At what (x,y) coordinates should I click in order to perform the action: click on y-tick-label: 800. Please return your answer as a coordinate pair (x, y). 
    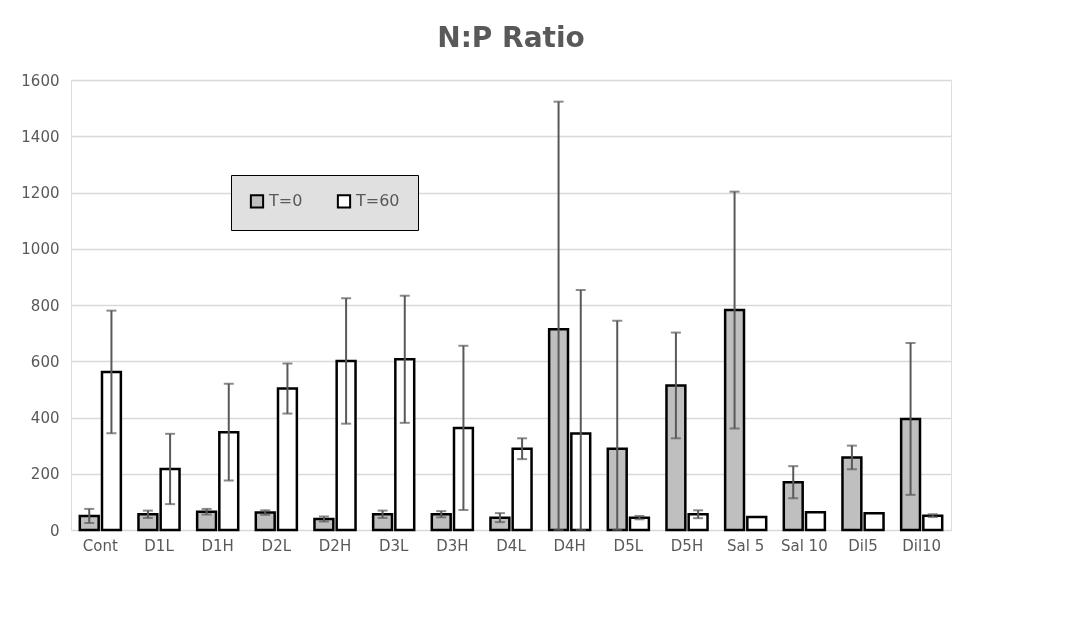
    Looking at the image, I should click on (45, 305).